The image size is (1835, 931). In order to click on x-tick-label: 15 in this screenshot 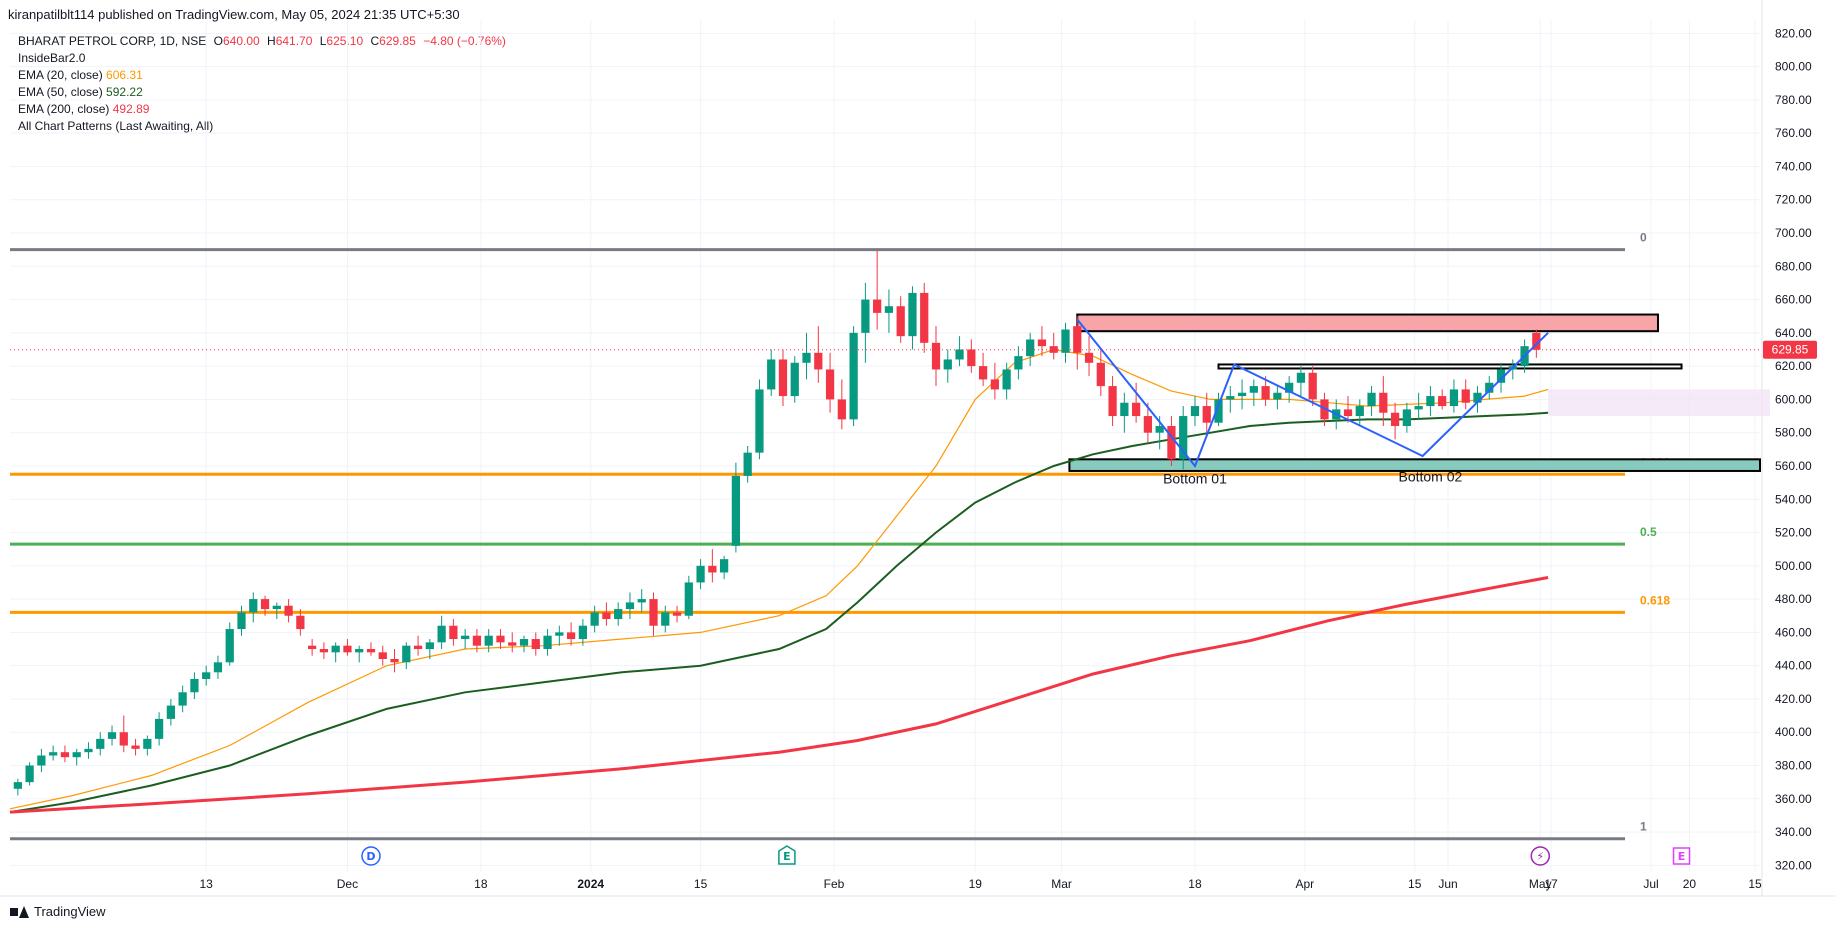, I will do `click(1415, 884)`.